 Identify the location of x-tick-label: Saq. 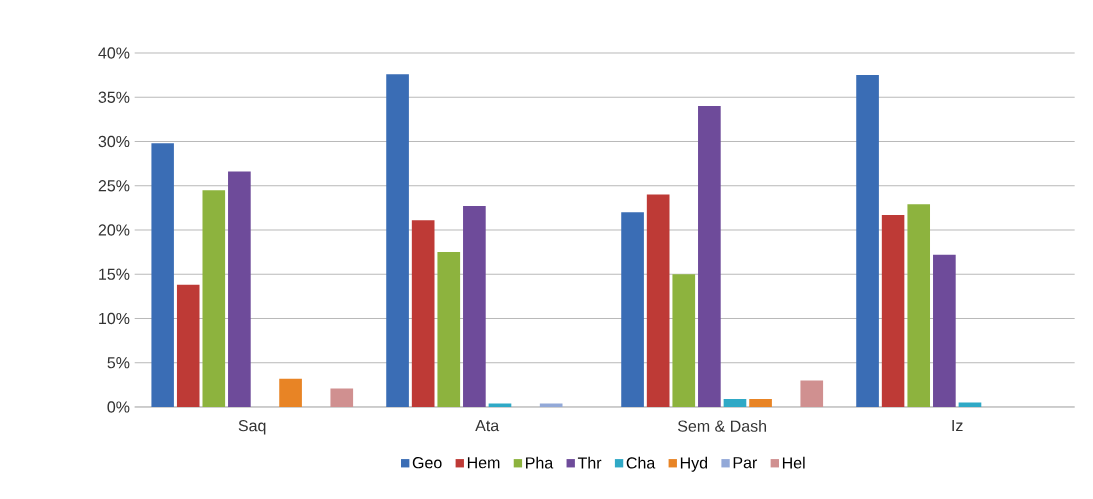
(252, 427).